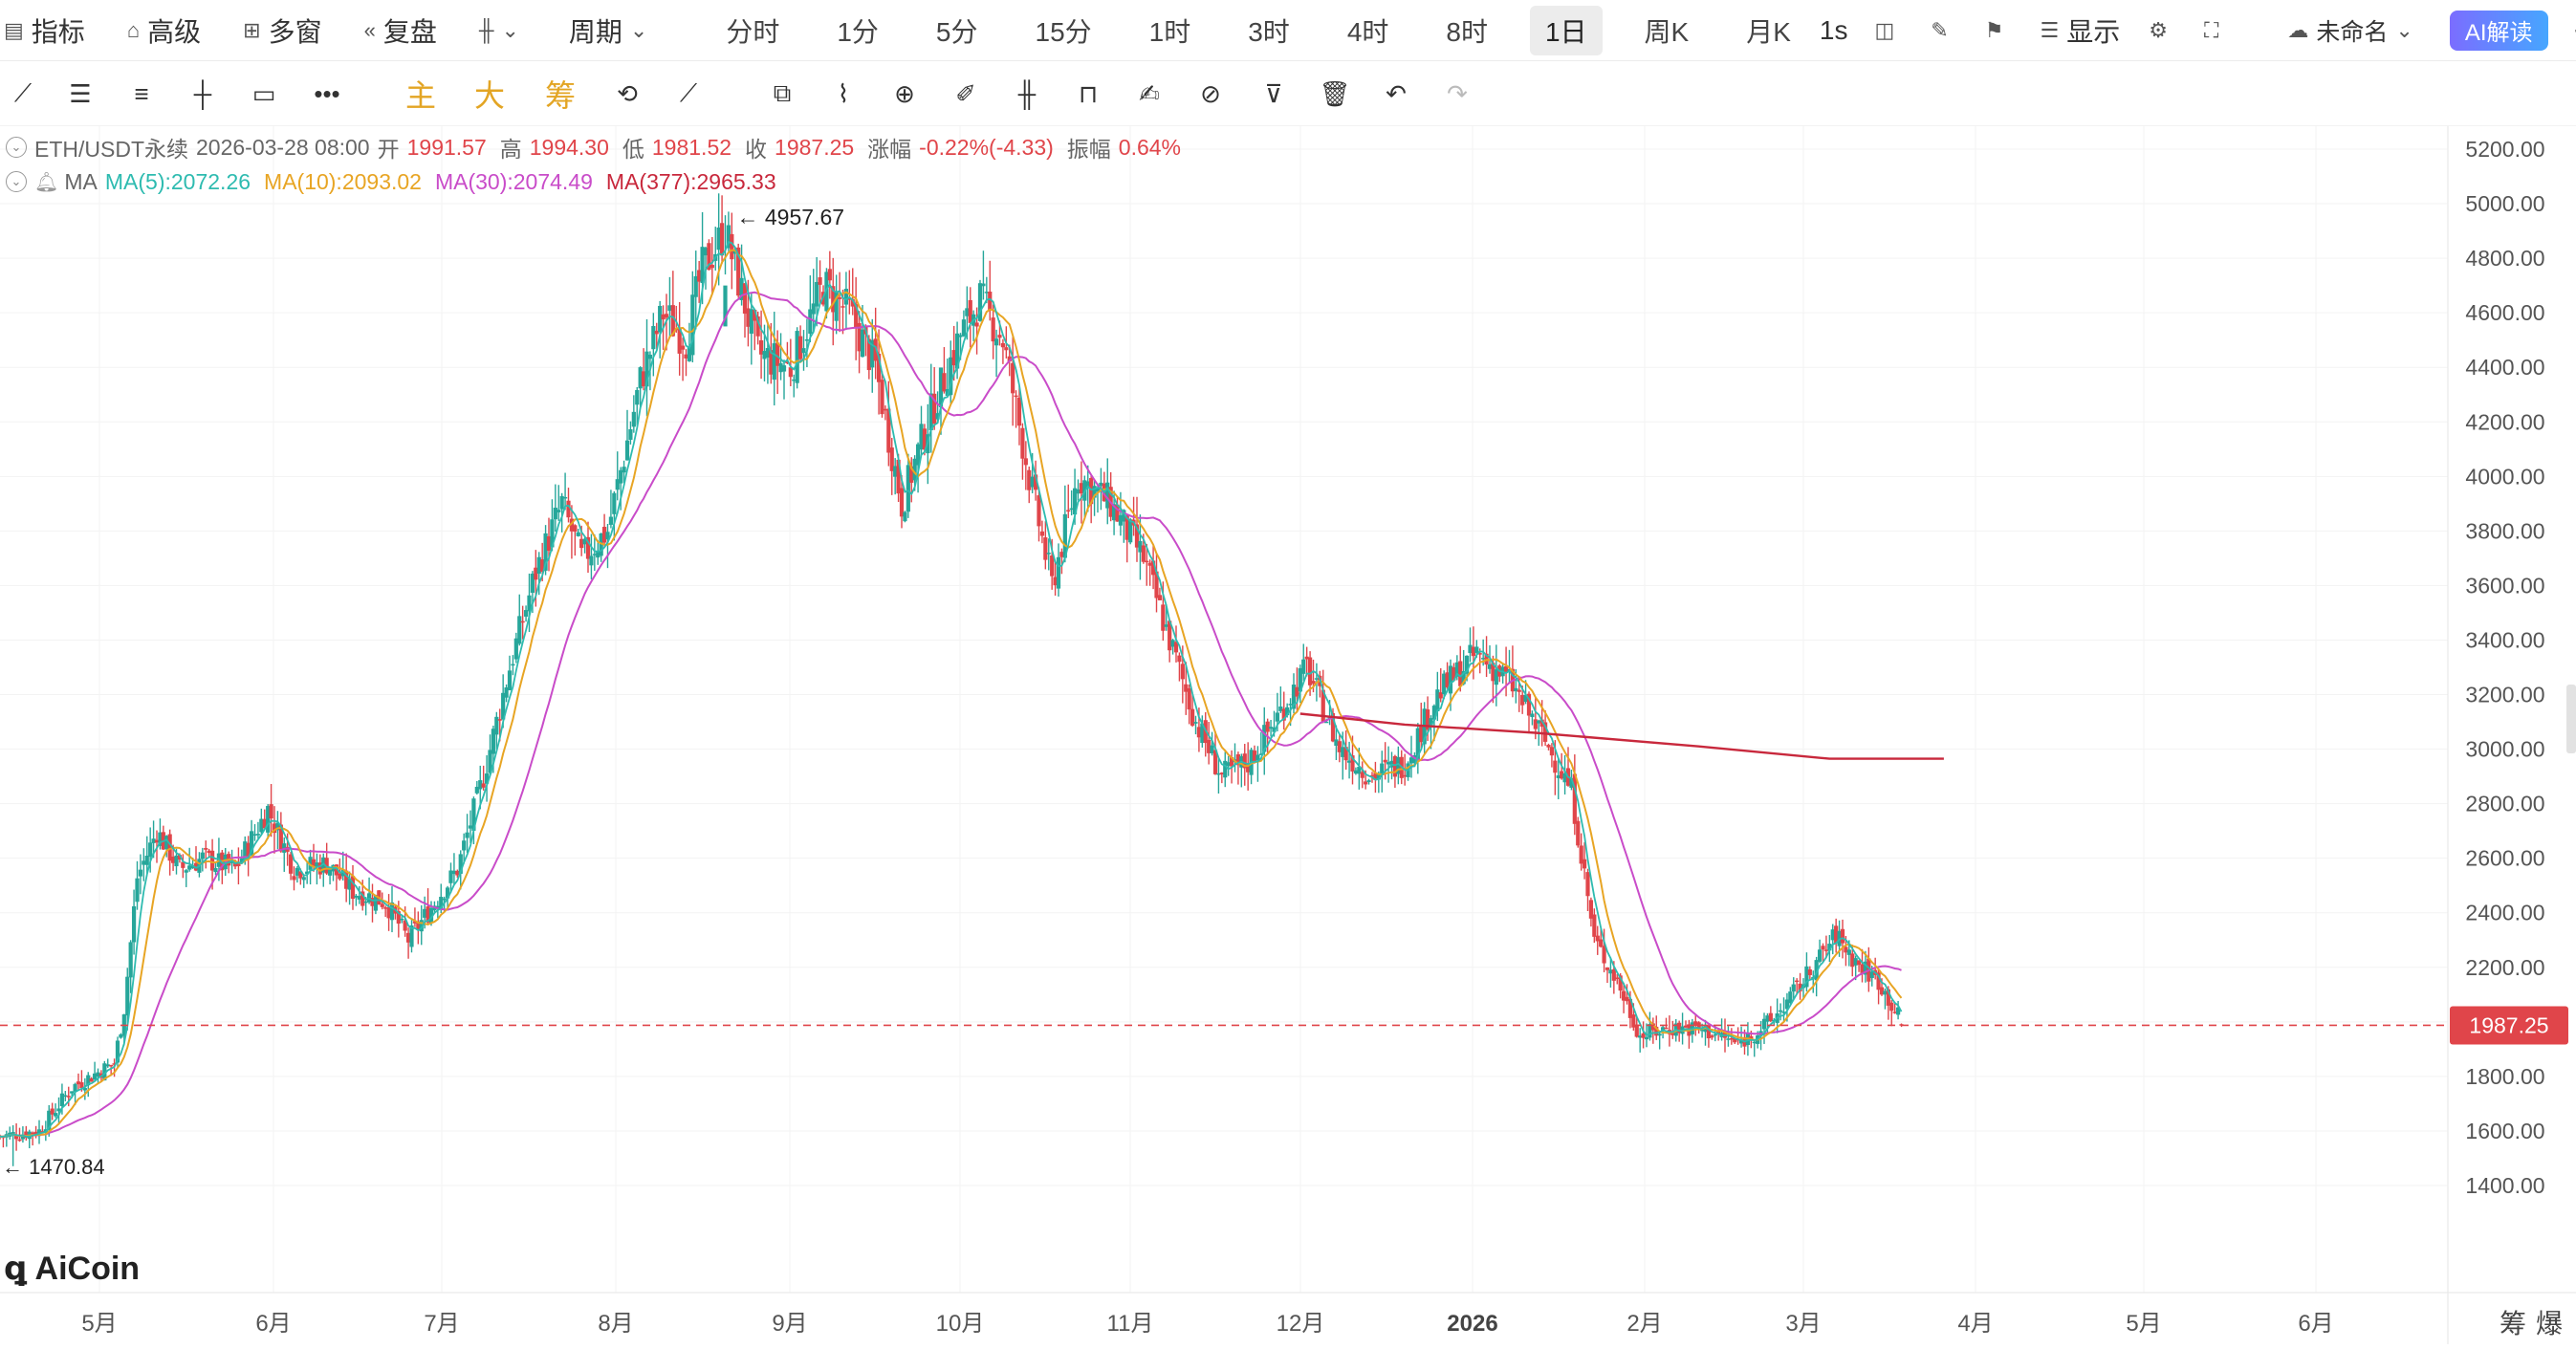 Image resolution: width=2576 pixels, height=1349 pixels. Describe the element at coordinates (1889, 30) in the screenshot. I see `screenshot-button: ◫` at that location.